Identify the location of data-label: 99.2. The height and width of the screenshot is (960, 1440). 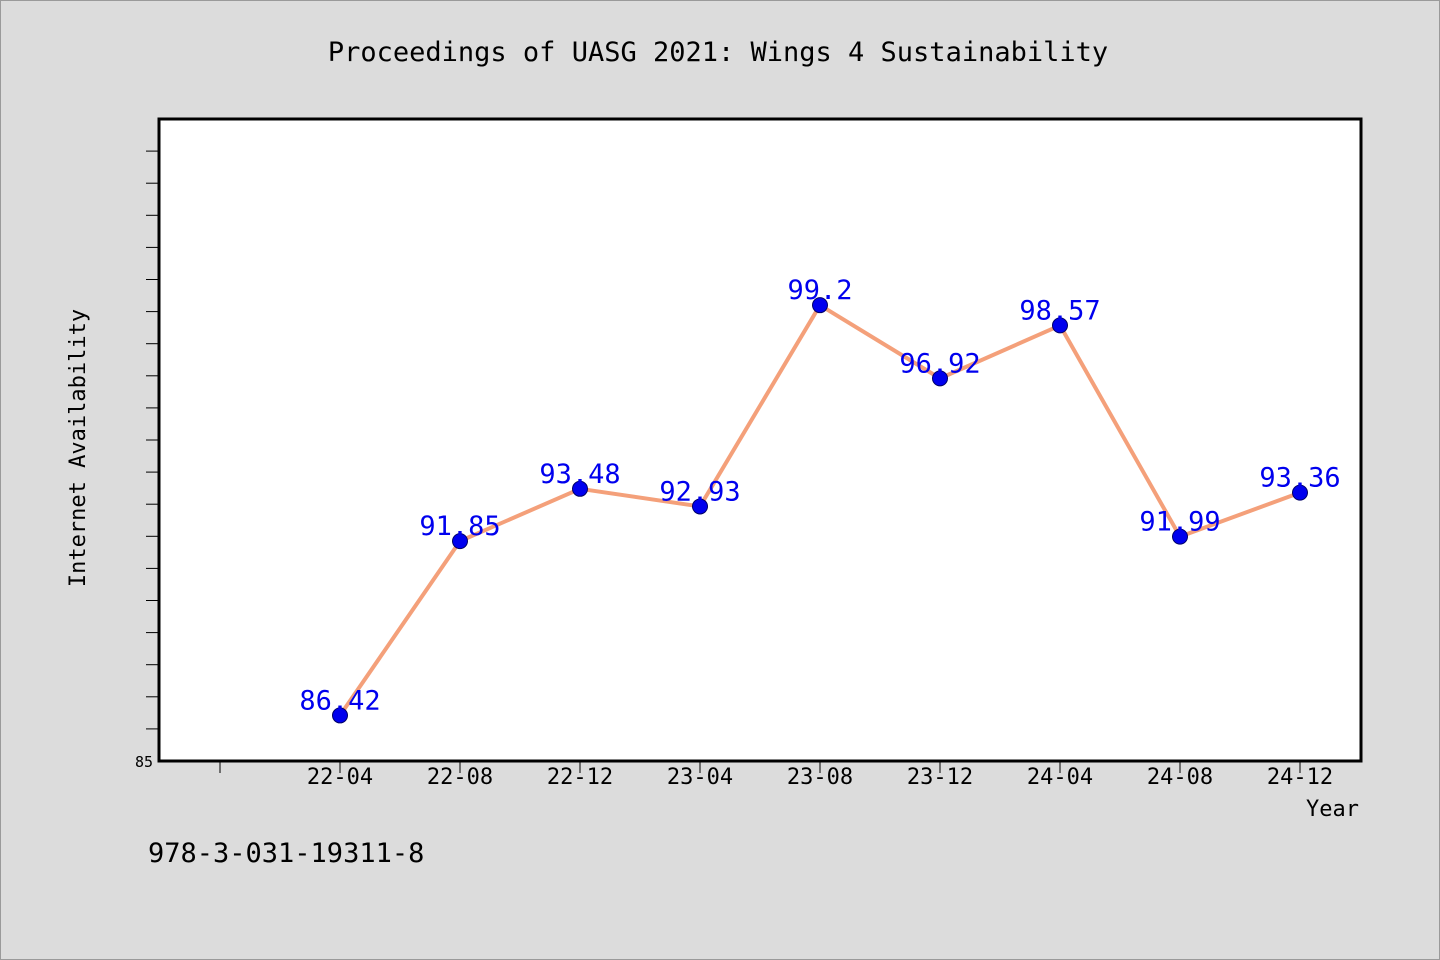
(819, 290).